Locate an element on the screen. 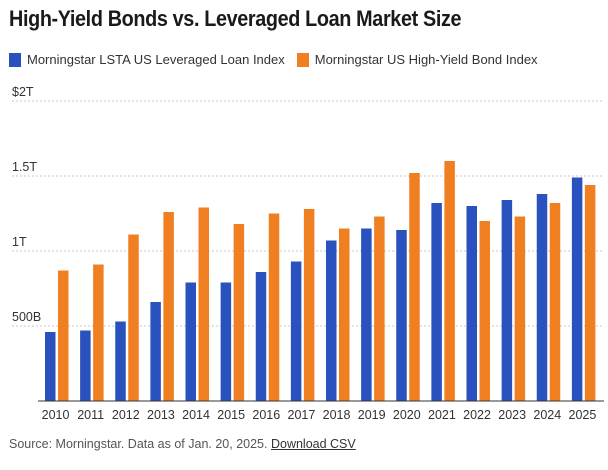  x-tick-label: 2024 is located at coordinates (547, 415).